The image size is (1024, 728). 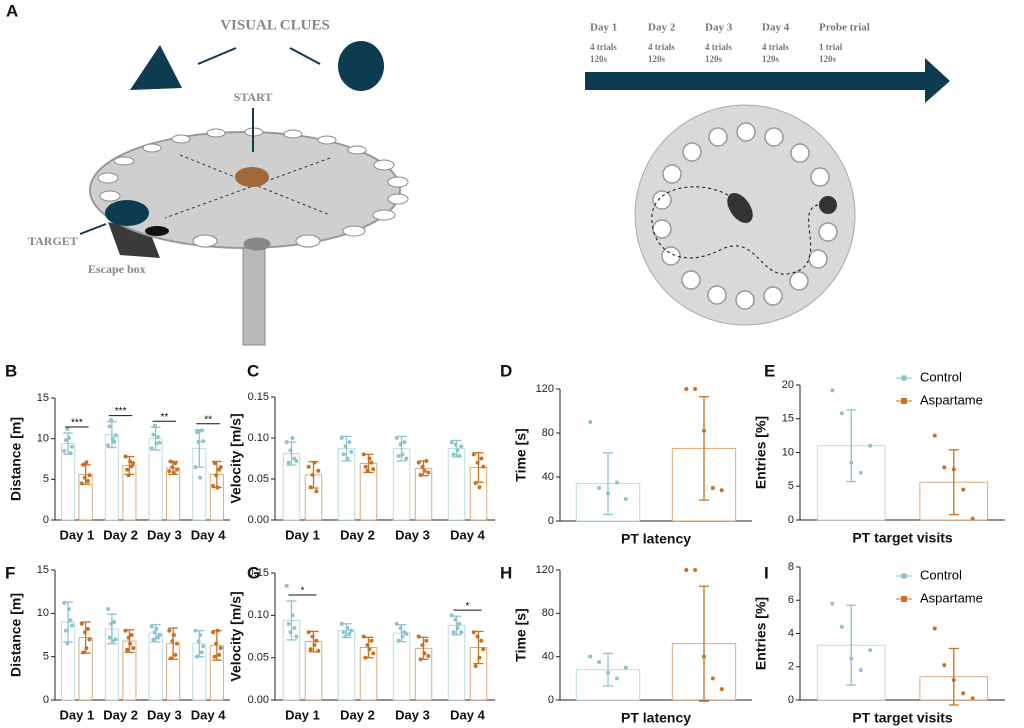 I want to click on y-tick-label: 2, so click(x=791, y=667).